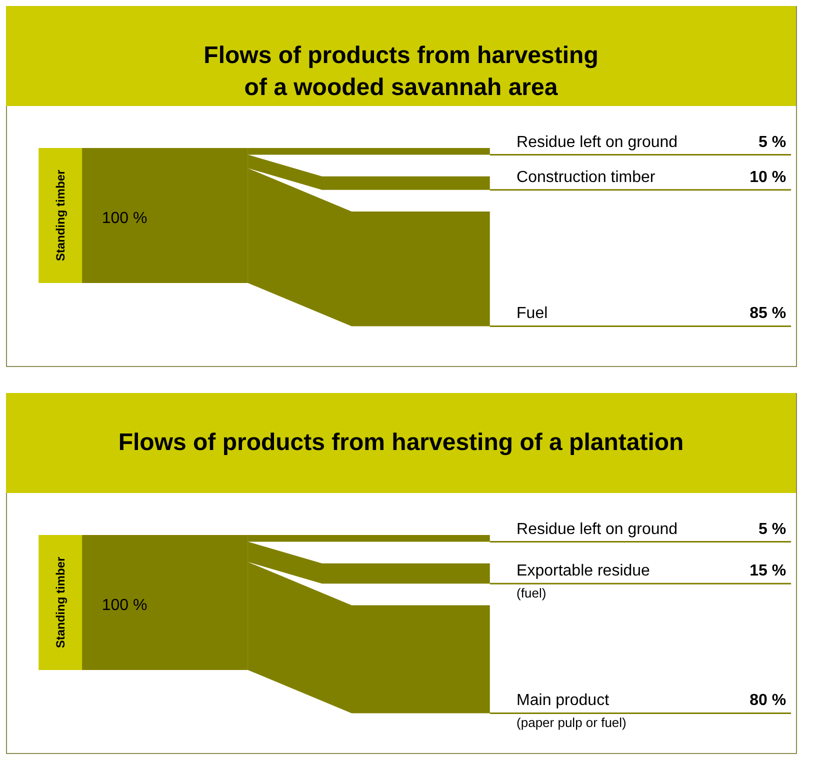 The width and height of the screenshot is (824, 765). What do you see at coordinates (768, 313) in the screenshot?
I see `data-label: 85 %` at bounding box center [768, 313].